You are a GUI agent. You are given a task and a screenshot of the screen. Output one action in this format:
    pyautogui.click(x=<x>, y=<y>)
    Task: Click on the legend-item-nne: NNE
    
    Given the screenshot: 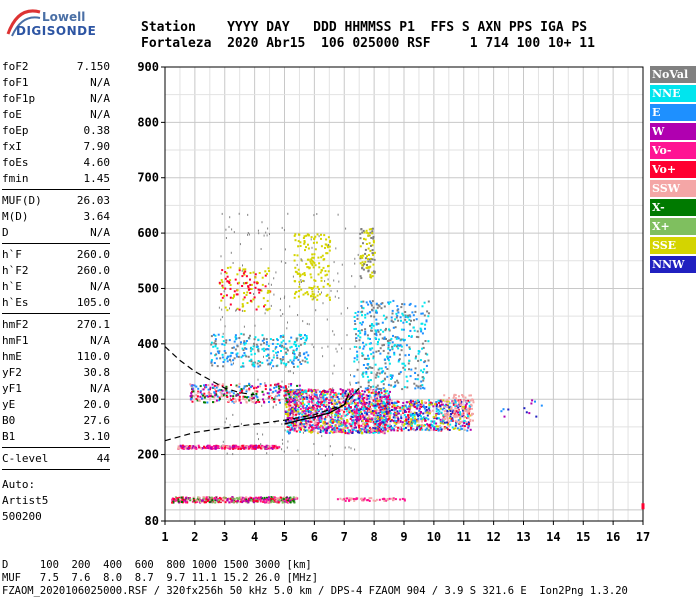 What is the action you would take?
    pyautogui.click(x=673, y=93)
    